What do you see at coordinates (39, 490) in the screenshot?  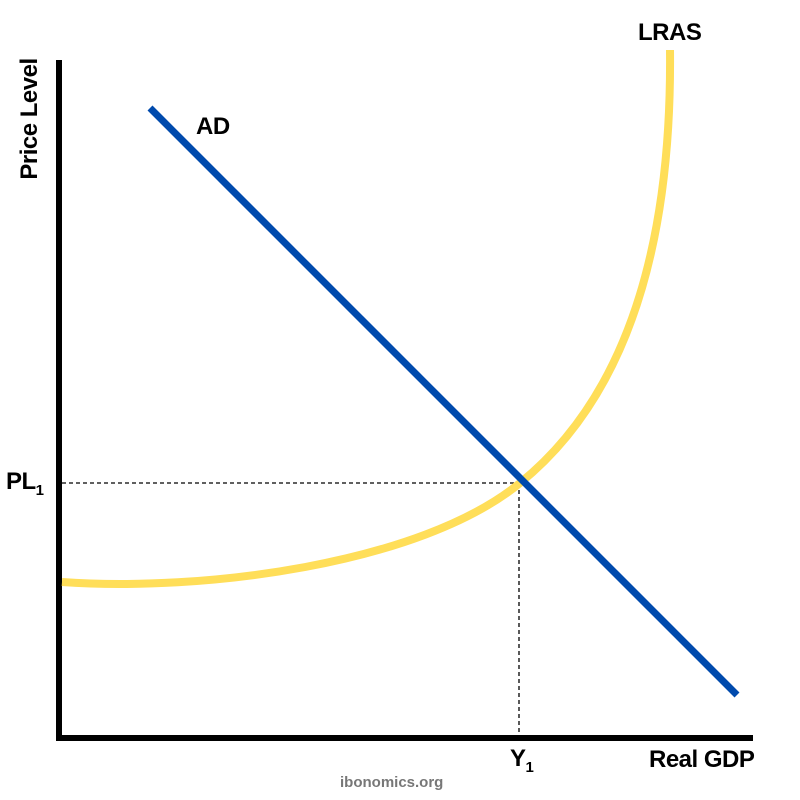 I see `price-level-subscript: 1` at bounding box center [39, 490].